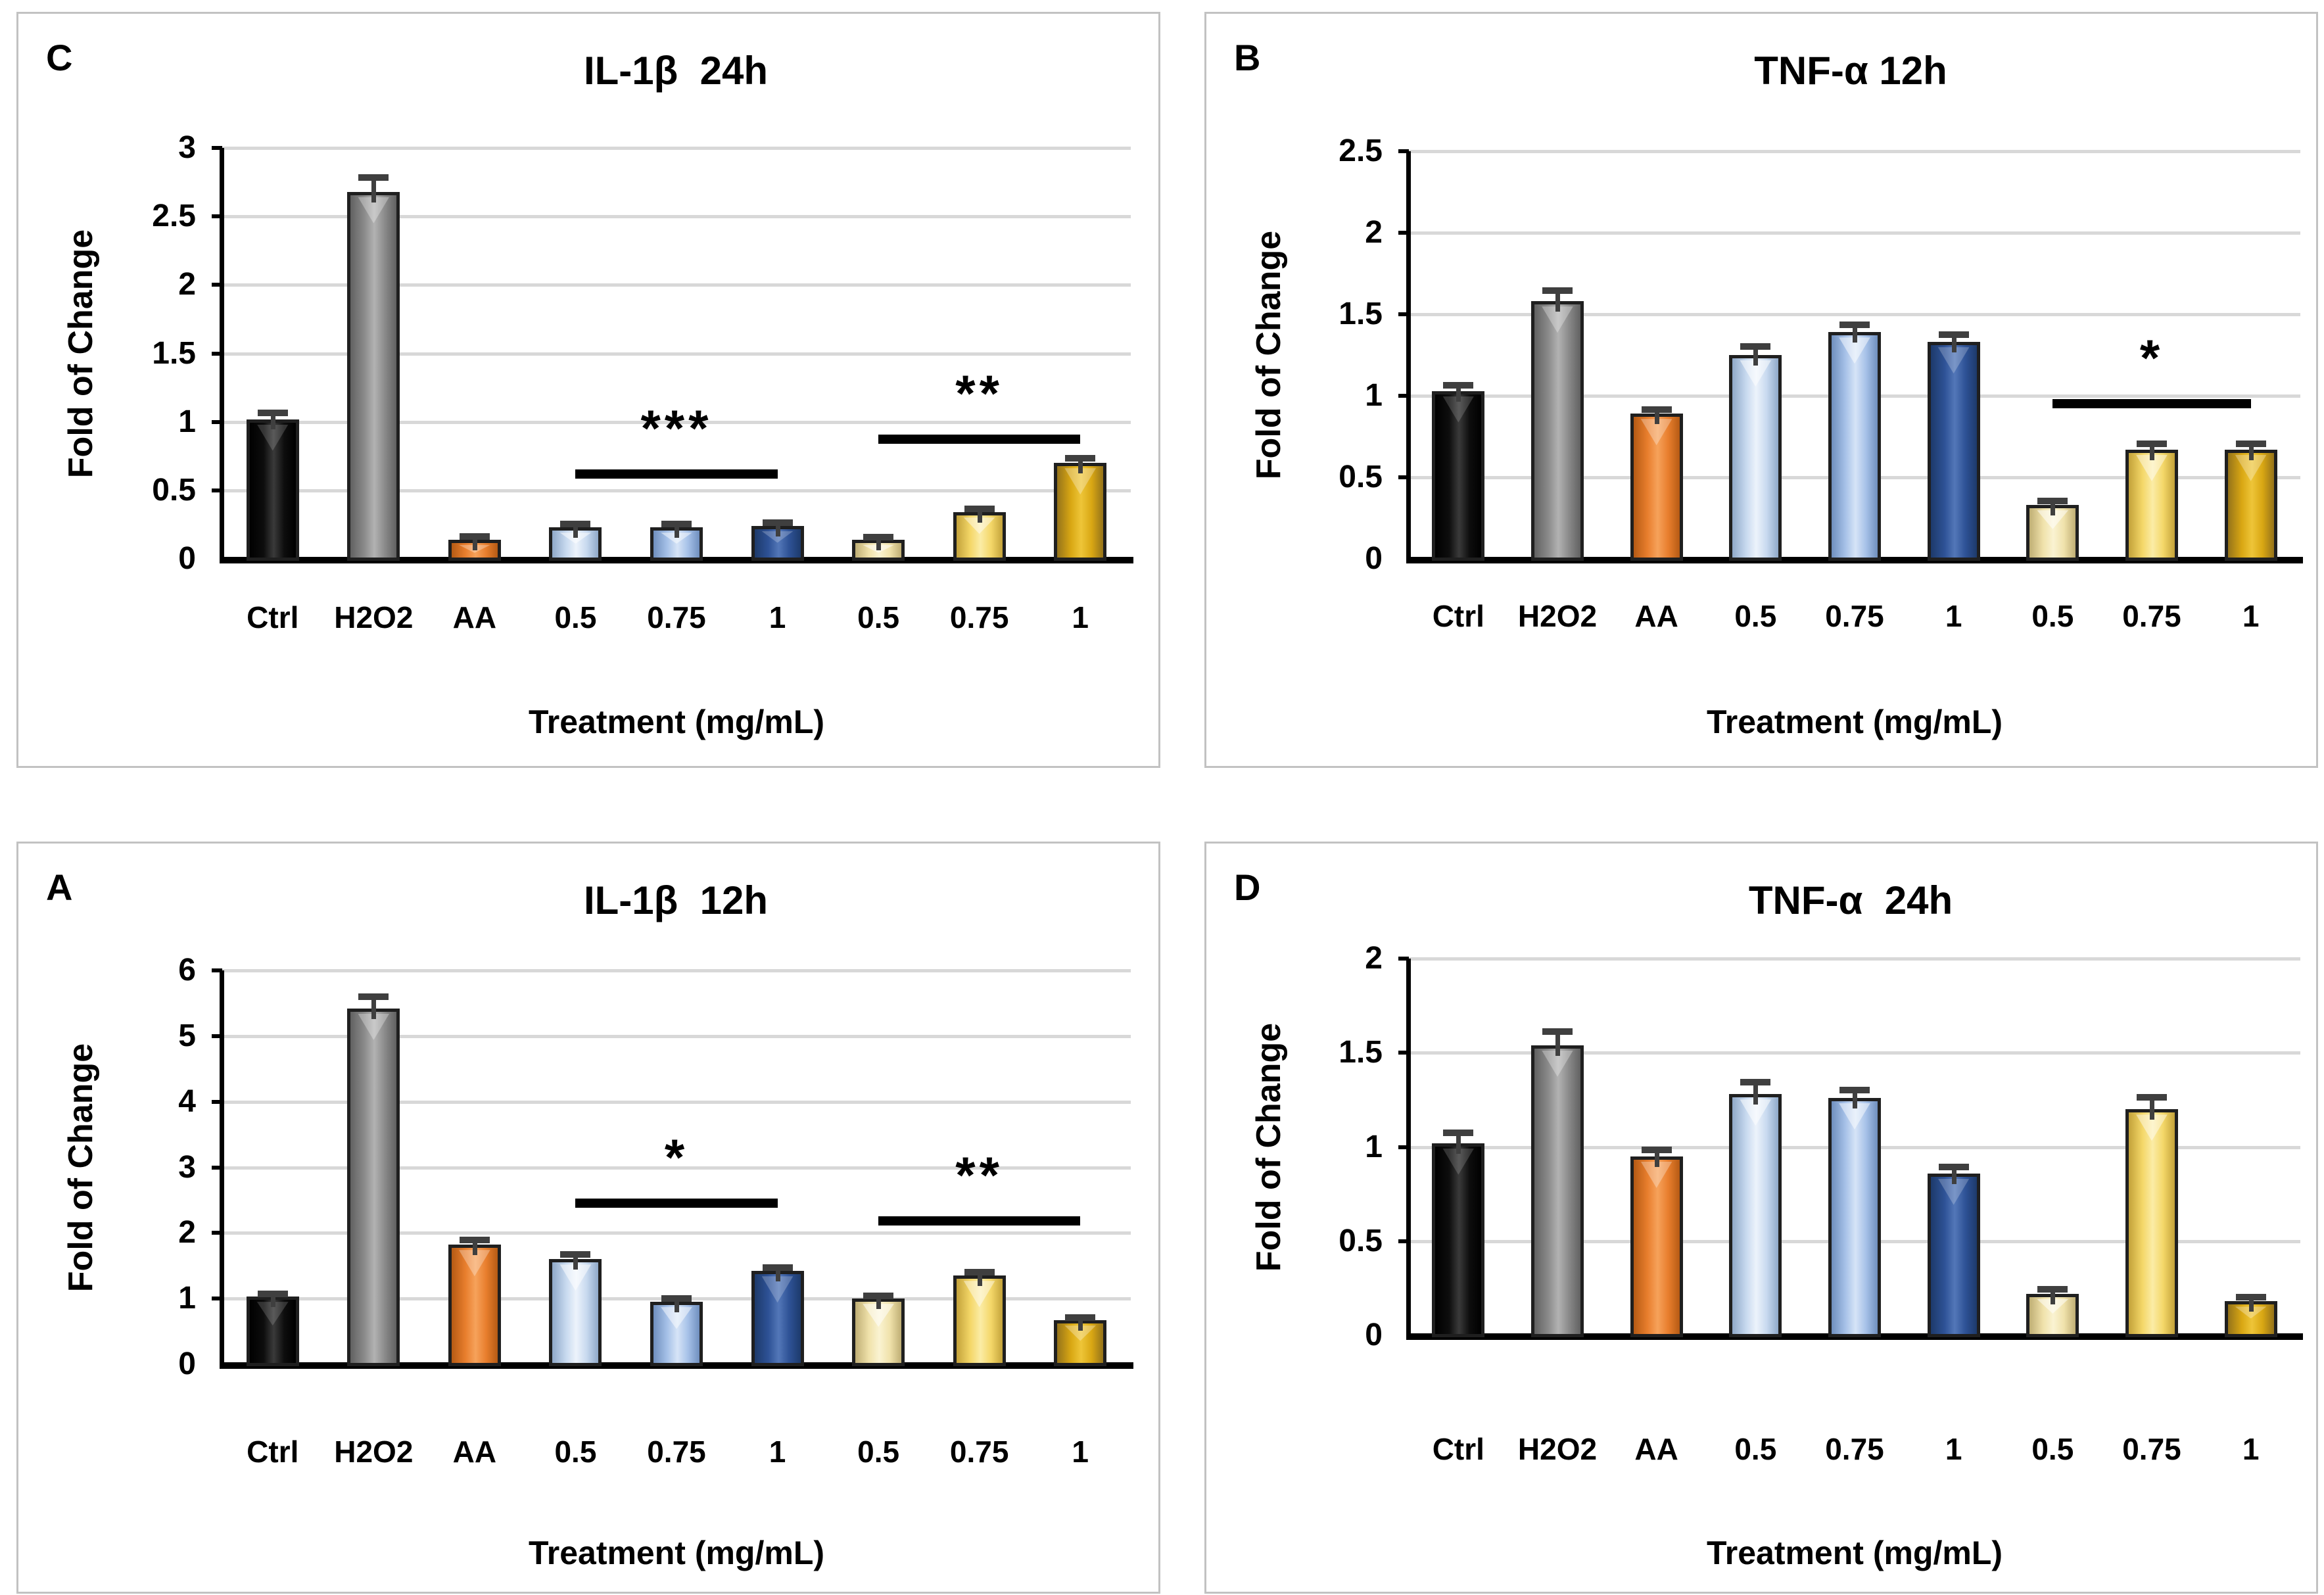  What do you see at coordinates (1269, 355) in the screenshot?
I see `y-axis-title: Fold of Change` at bounding box center [1269, 355].